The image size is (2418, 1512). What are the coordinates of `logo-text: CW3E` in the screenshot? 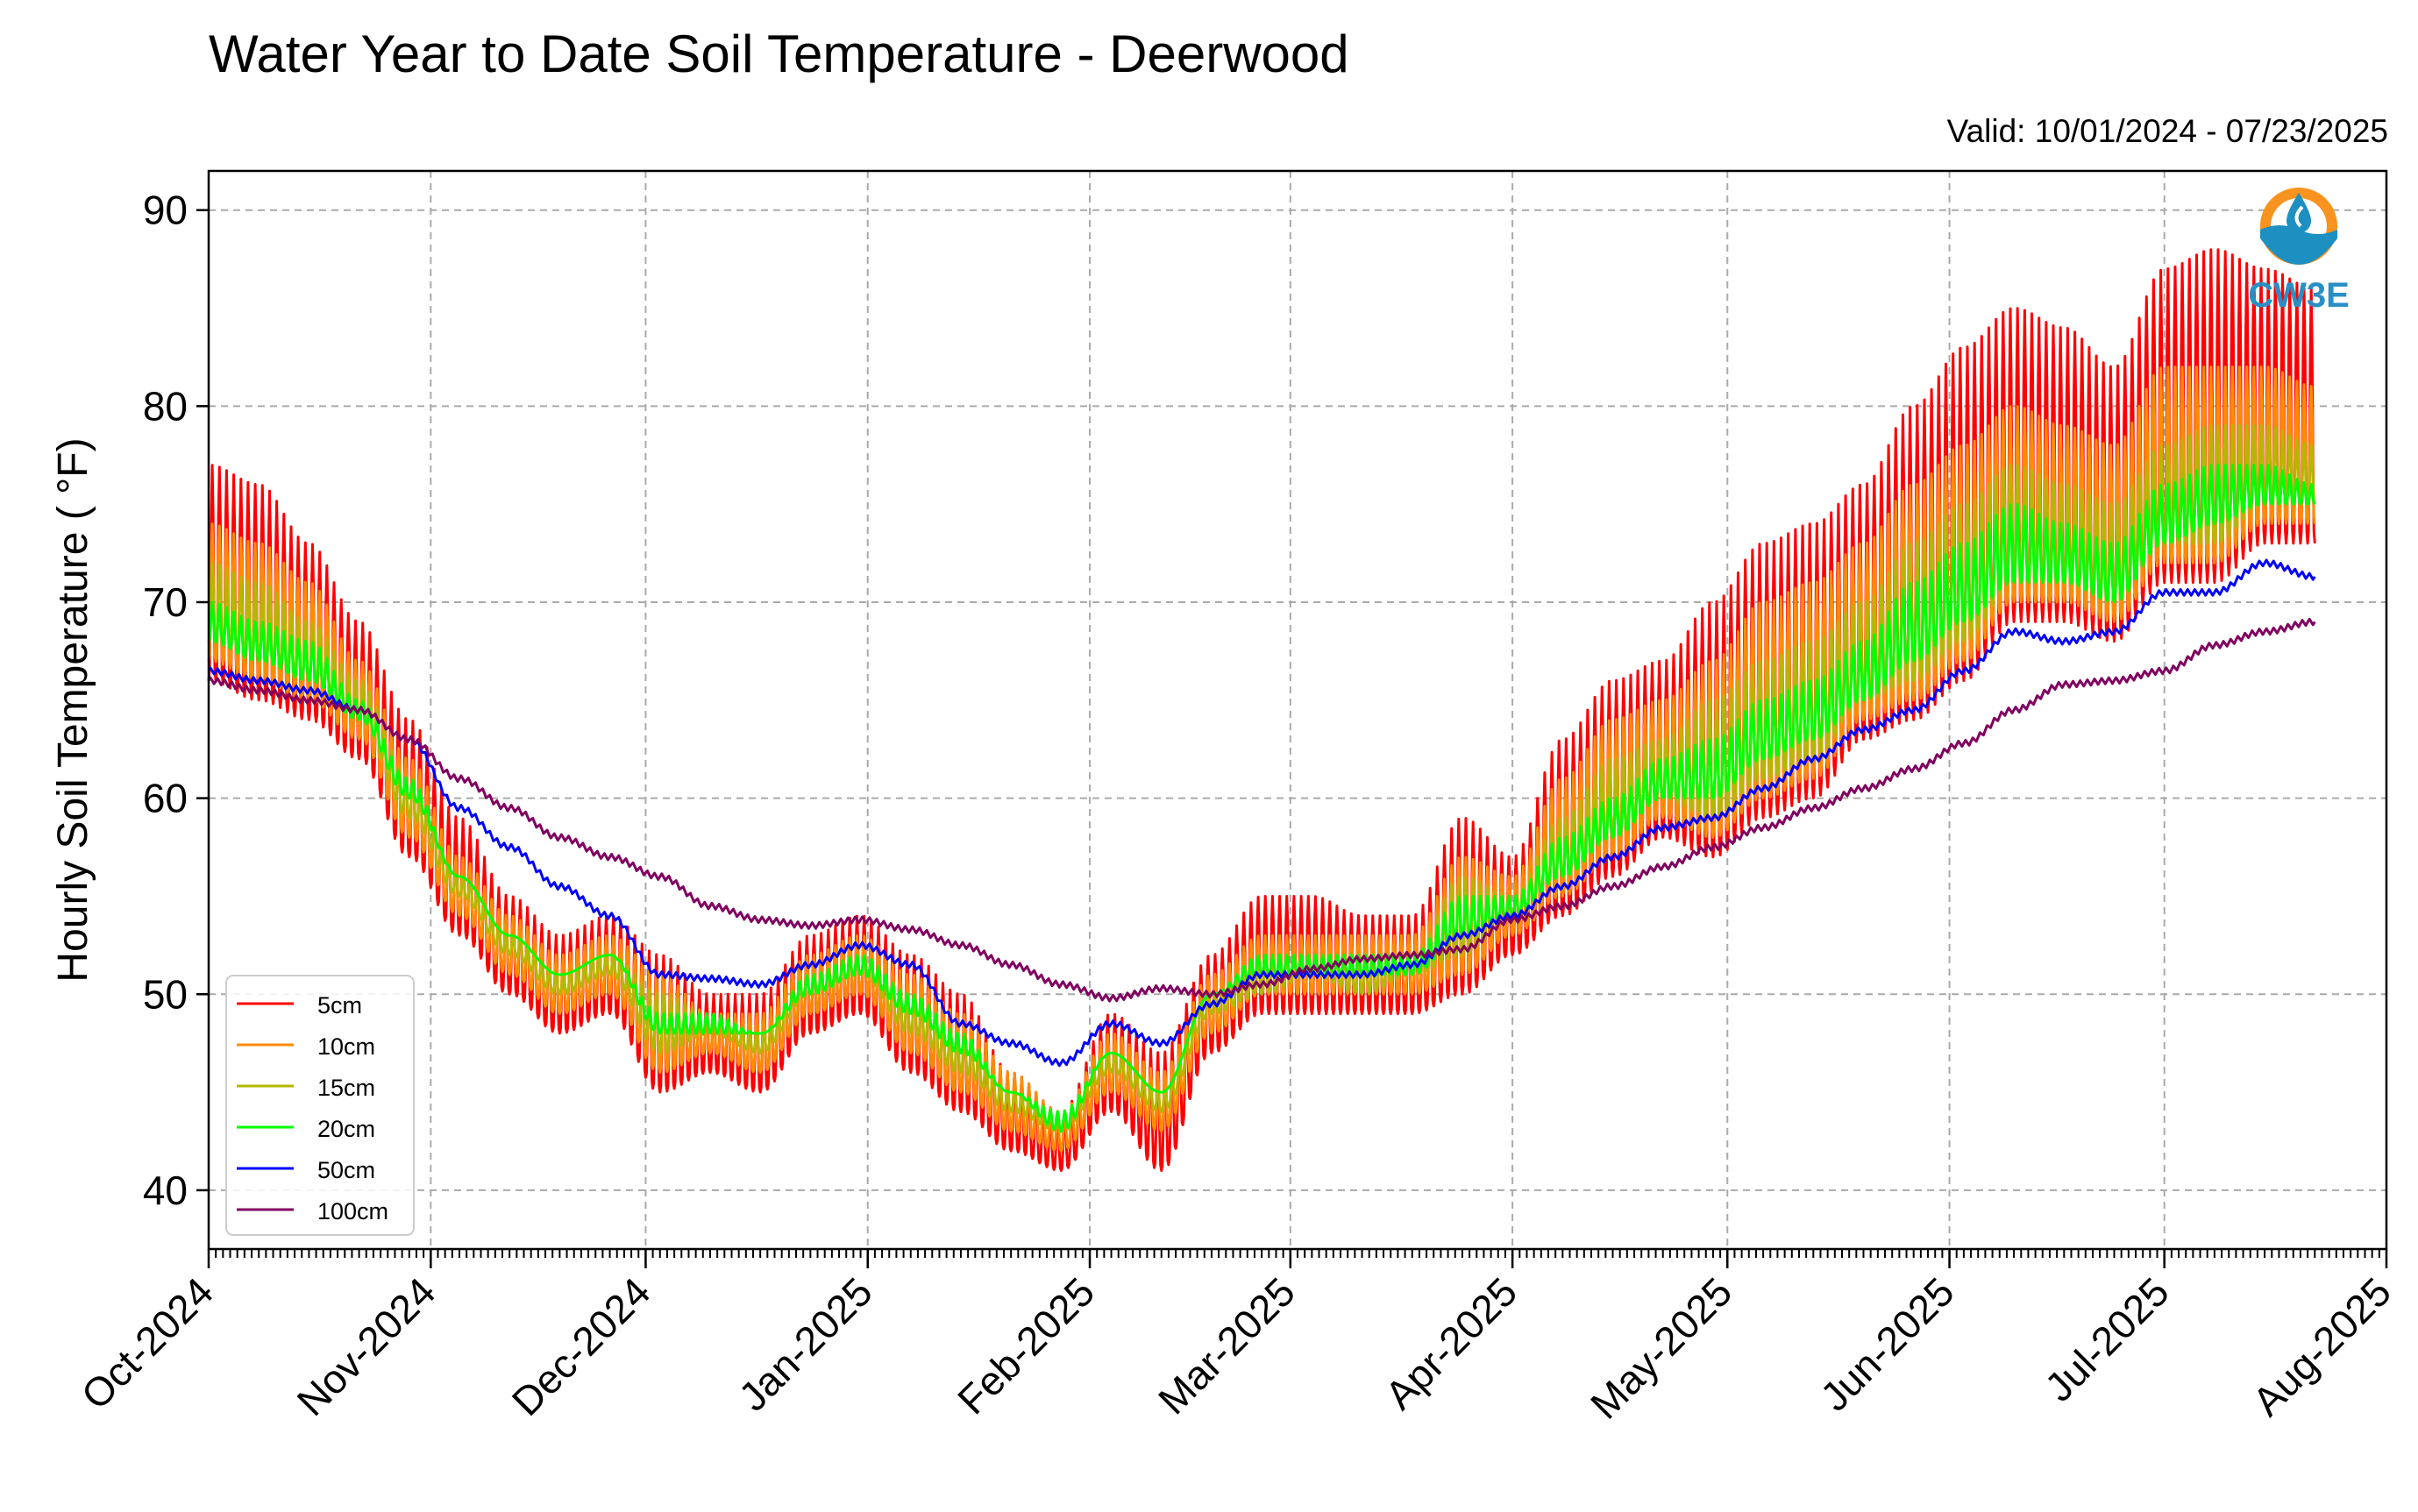 It's located at (2299, 295).